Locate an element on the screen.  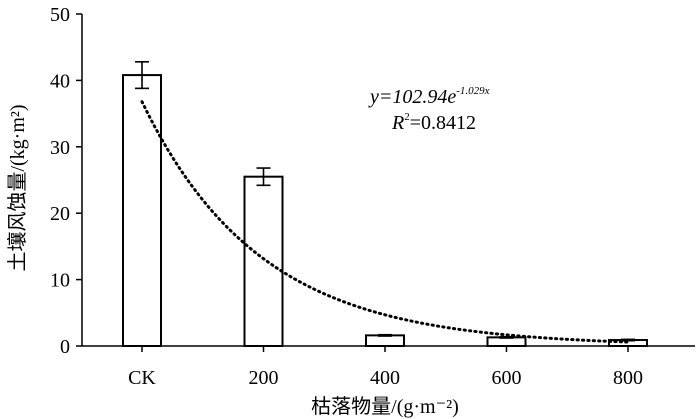
y-tick-label: 30 is located at coordinates (60, 148).